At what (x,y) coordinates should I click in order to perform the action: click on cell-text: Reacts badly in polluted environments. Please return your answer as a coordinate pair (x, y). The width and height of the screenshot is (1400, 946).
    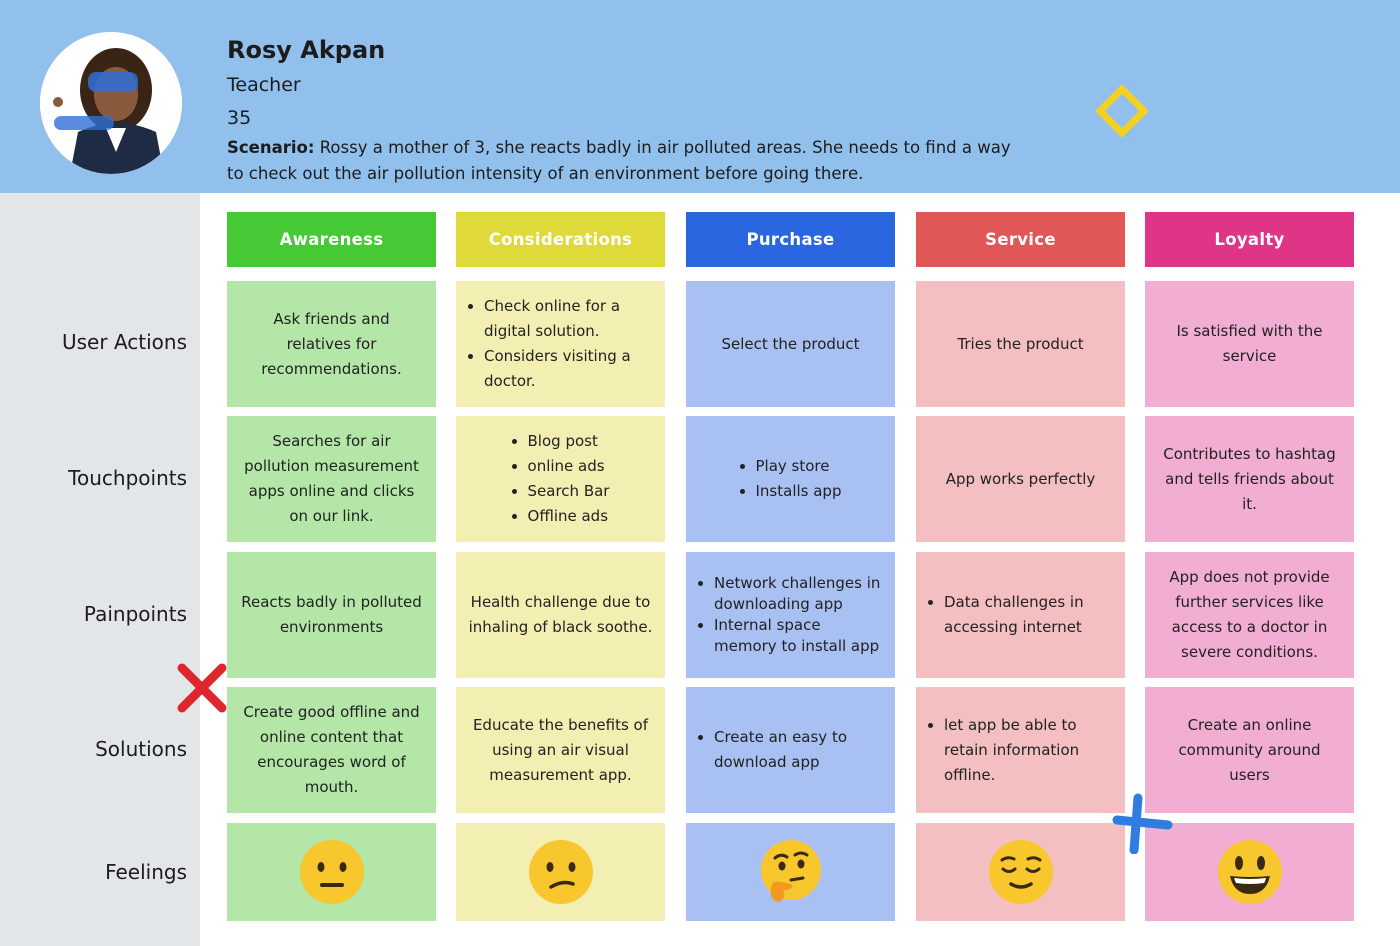
    Looking at the image, I should click on (331, 614).